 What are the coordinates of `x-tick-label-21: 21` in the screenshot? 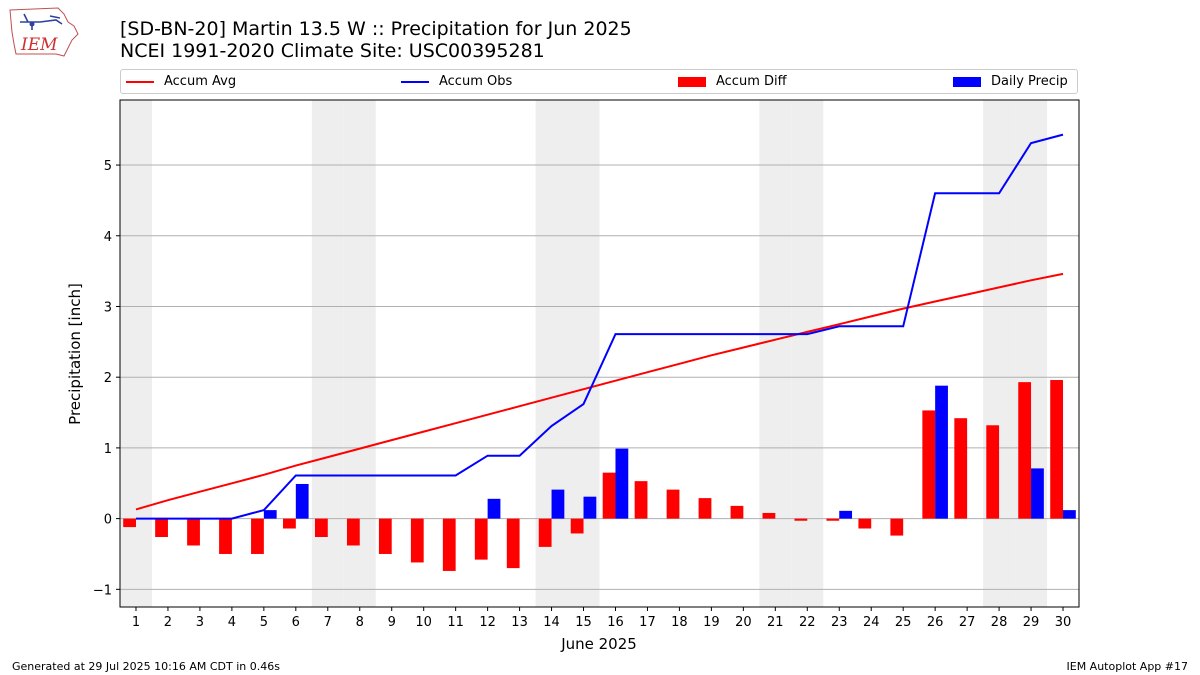 It's located at (775, 622).